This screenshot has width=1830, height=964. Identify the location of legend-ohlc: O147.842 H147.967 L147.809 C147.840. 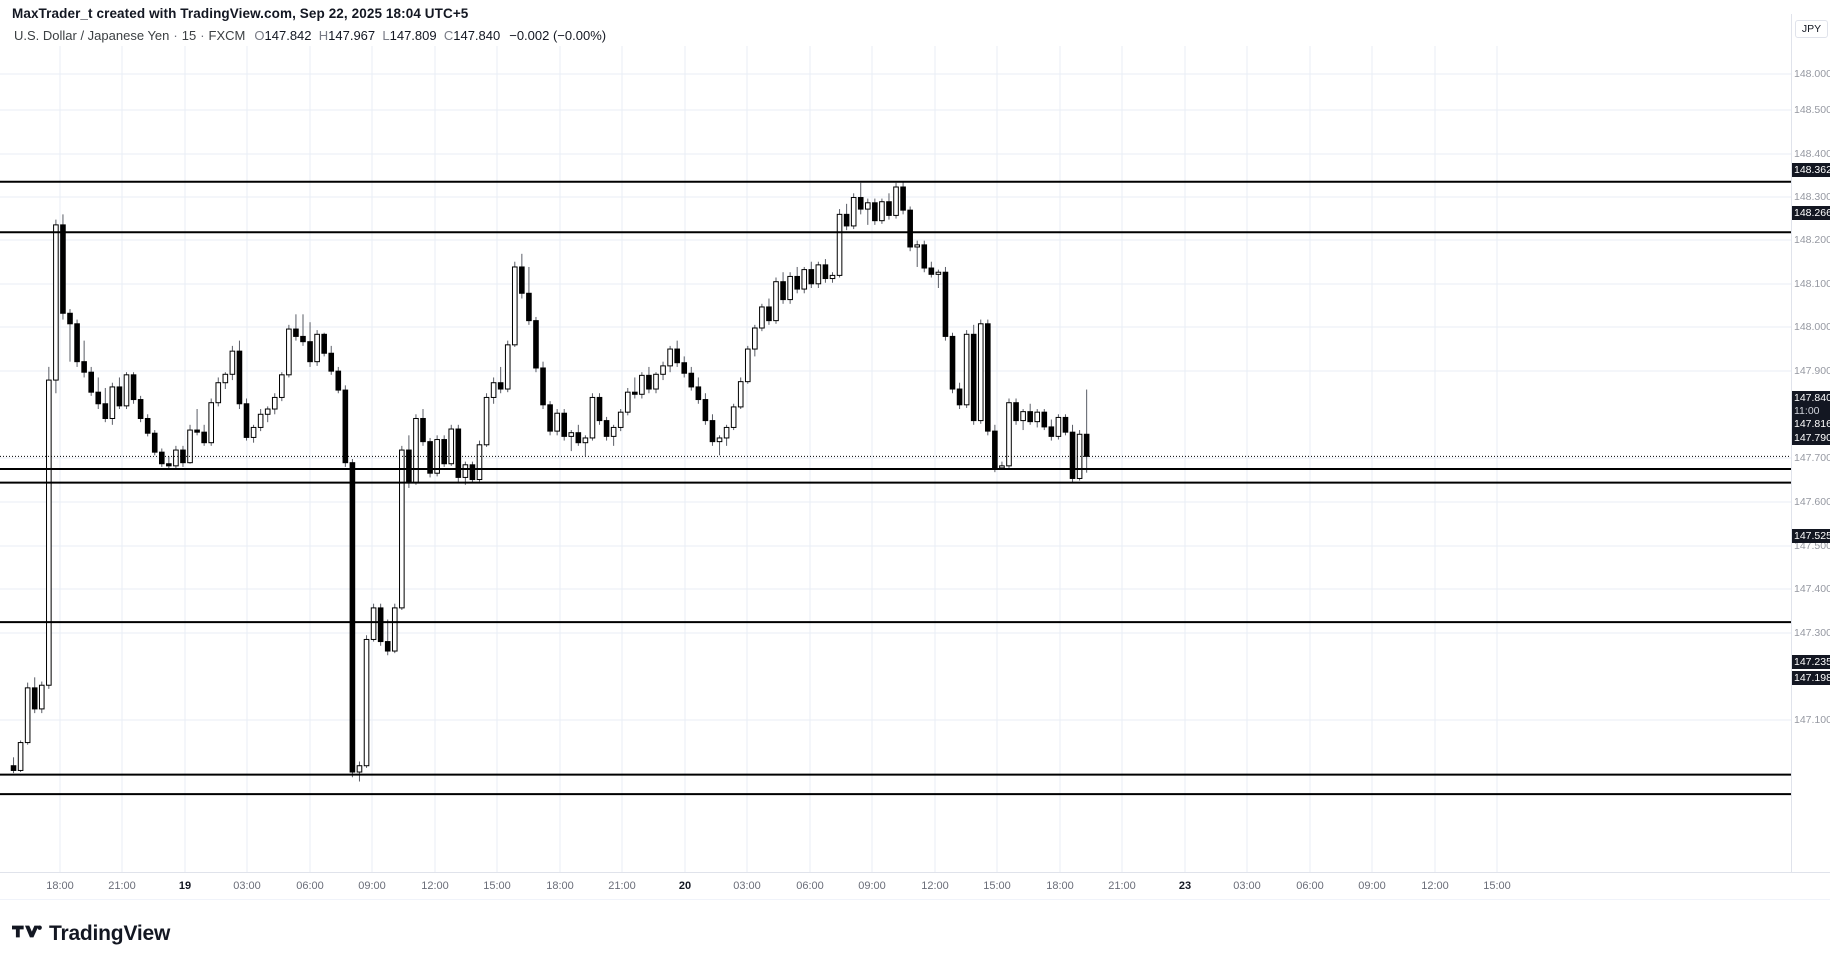
(377, 35).